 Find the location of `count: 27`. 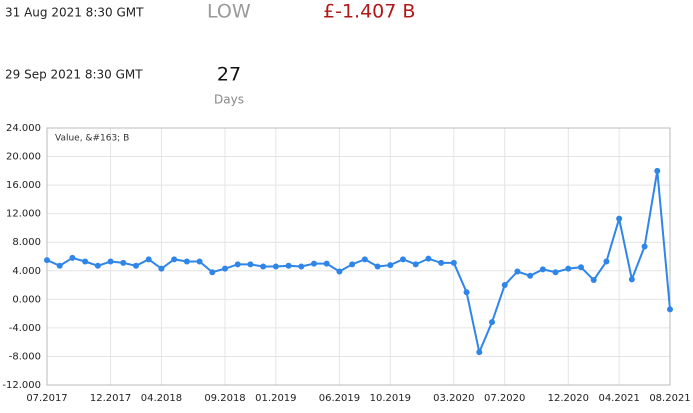

count: 27 is located at coordinates (229, 75).